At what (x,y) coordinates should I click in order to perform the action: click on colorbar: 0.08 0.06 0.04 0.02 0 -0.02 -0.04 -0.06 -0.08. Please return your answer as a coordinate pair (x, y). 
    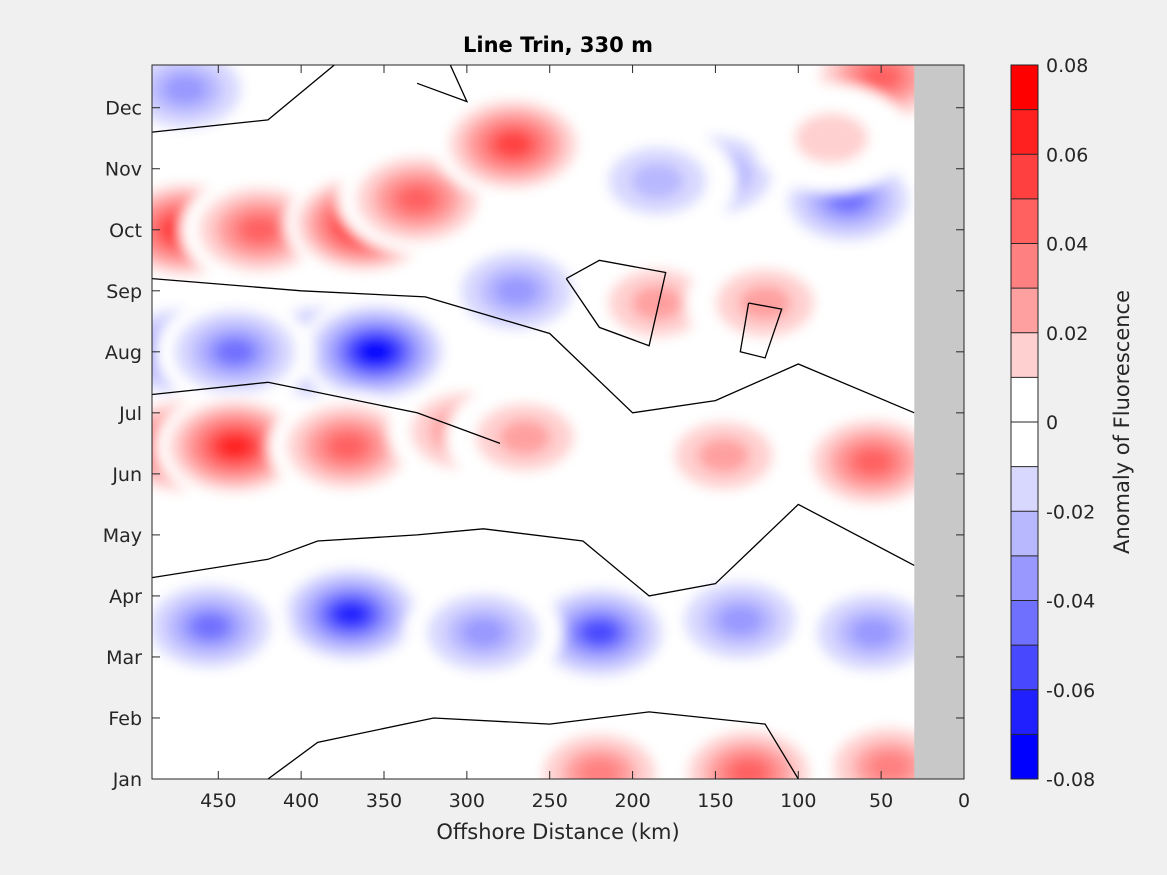
    Looking at the image, I should click on (1052, 423).